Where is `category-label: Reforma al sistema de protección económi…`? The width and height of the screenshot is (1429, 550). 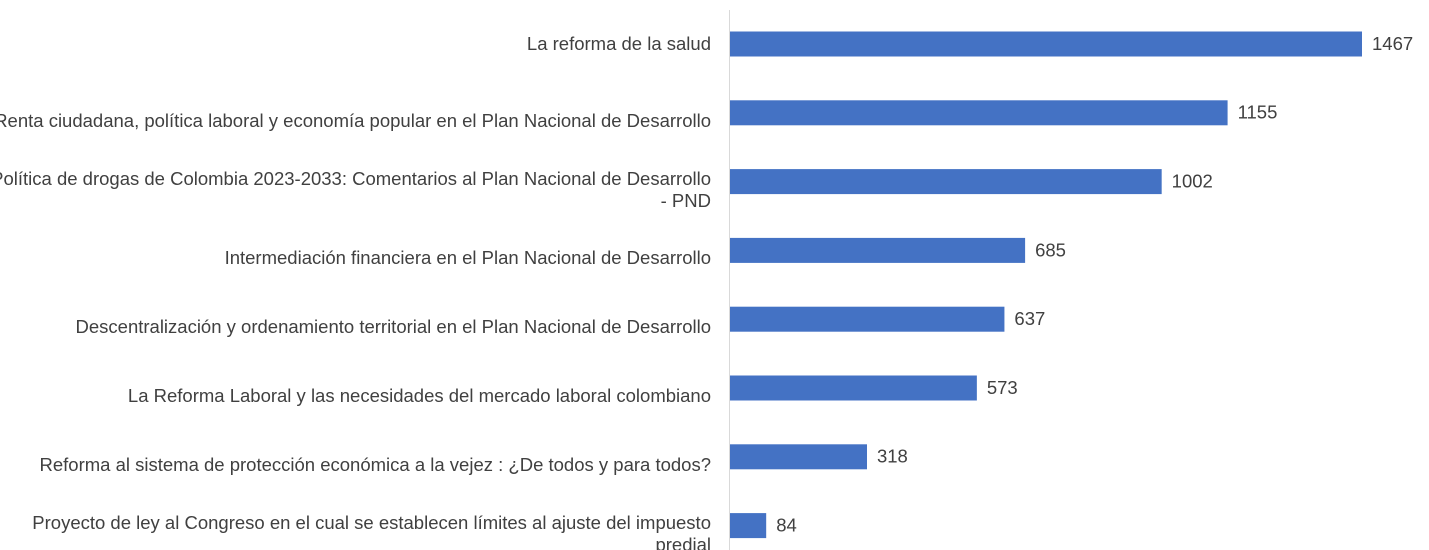
category-label: Reforma al sistema de protección económi… is located at coordinates (375, 464).